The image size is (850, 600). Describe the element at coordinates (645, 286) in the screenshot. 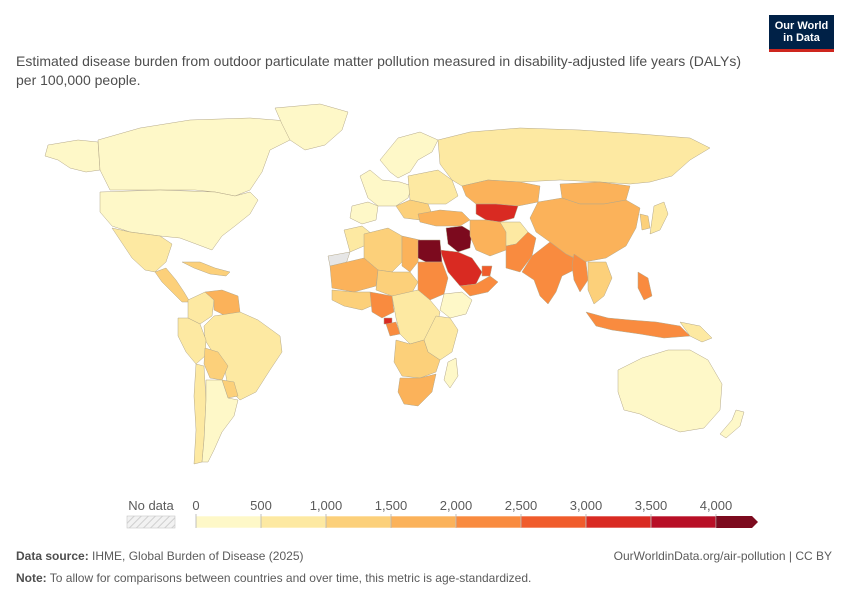

I see `map-region-philippines` at that location.